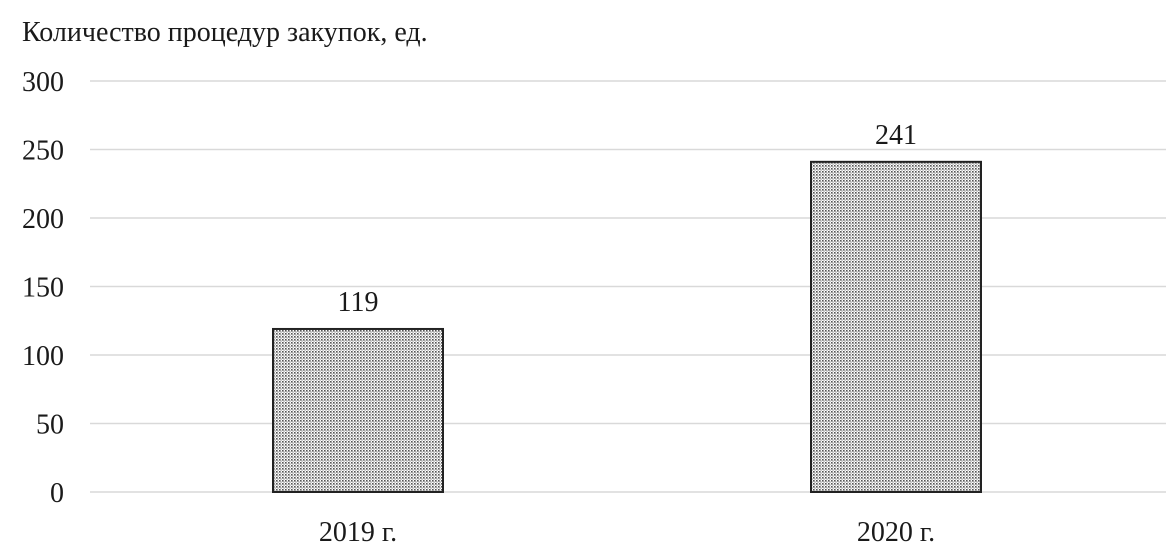 The width and height of the screenshot is (1166, 546). Describe the element at coordinates (43, 151) in the screenshot. I see `y-tick-label: 250` at that location.